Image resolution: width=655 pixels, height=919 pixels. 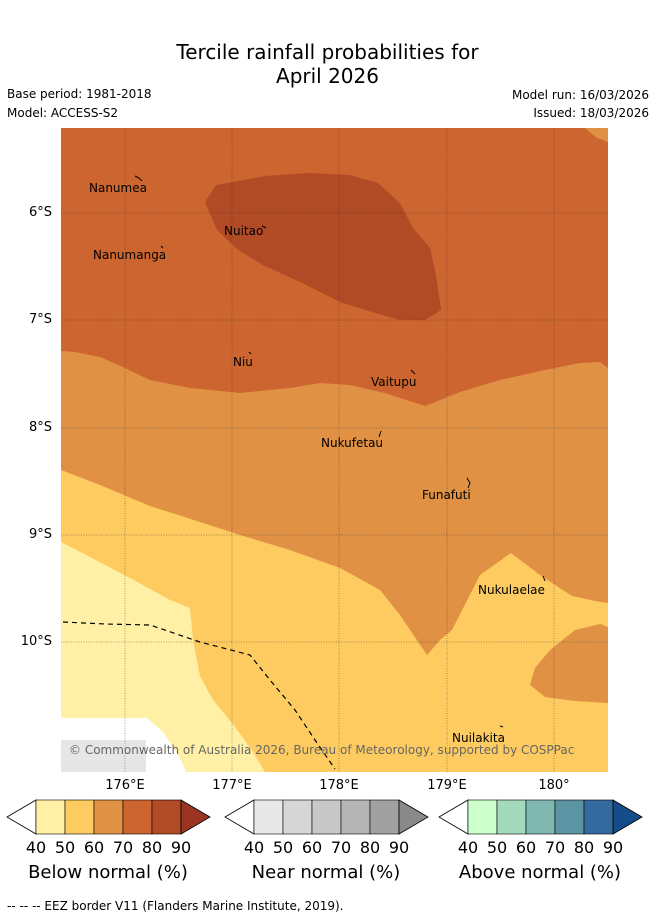 I want to click on map-title-line2: April 2026, so click(x=327, y=76).